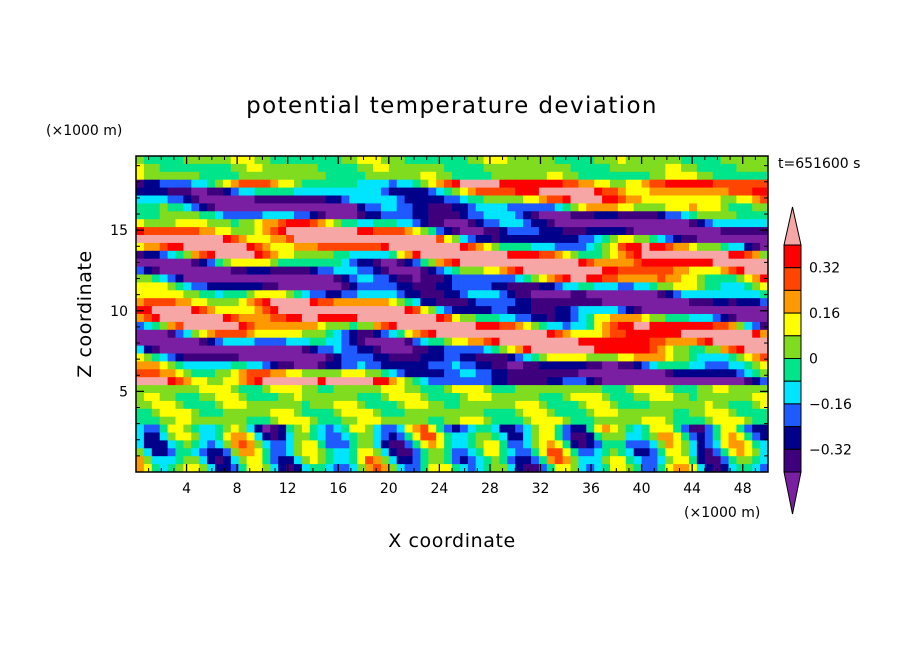  Describe the element at coordinates (448, 342) in the screenshot. I see `field-cell-1902` at that location.